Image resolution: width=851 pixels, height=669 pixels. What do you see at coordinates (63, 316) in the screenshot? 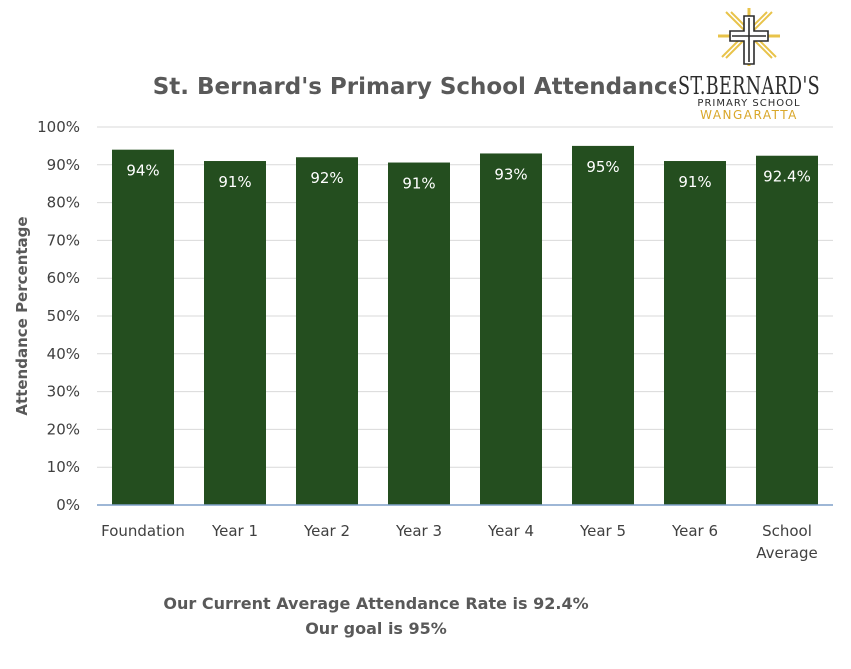
I see `y-tick-label: 50%` at bounding box center [63, 316].